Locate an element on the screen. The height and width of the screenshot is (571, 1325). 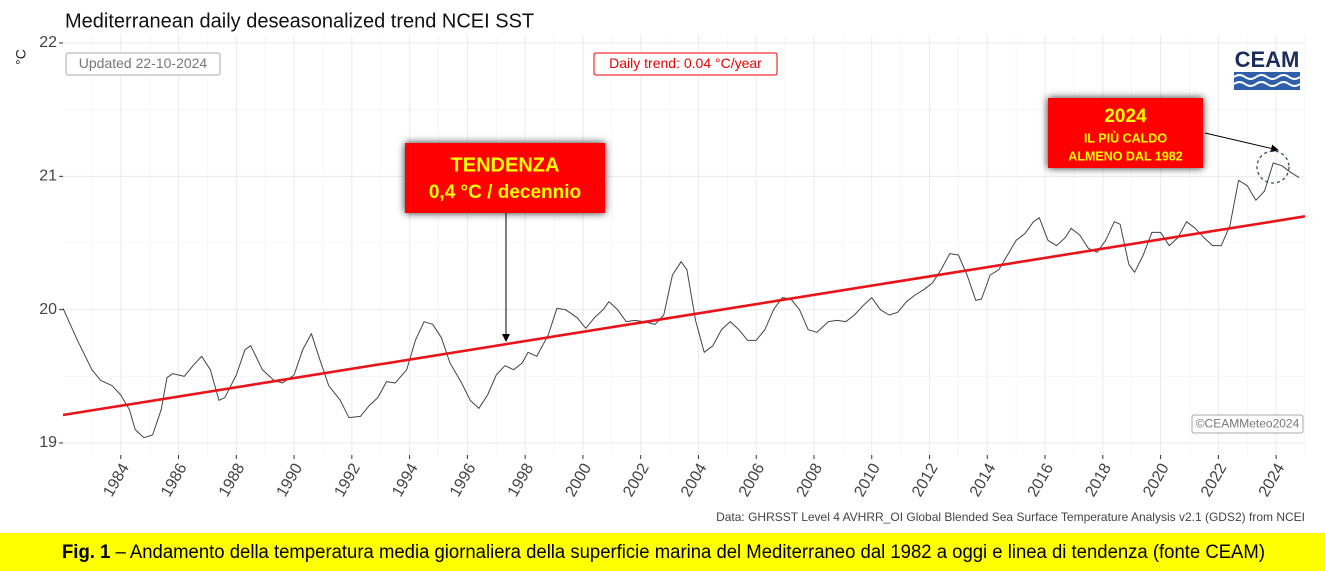
copyright-box is located at coordinates (1247, 424).